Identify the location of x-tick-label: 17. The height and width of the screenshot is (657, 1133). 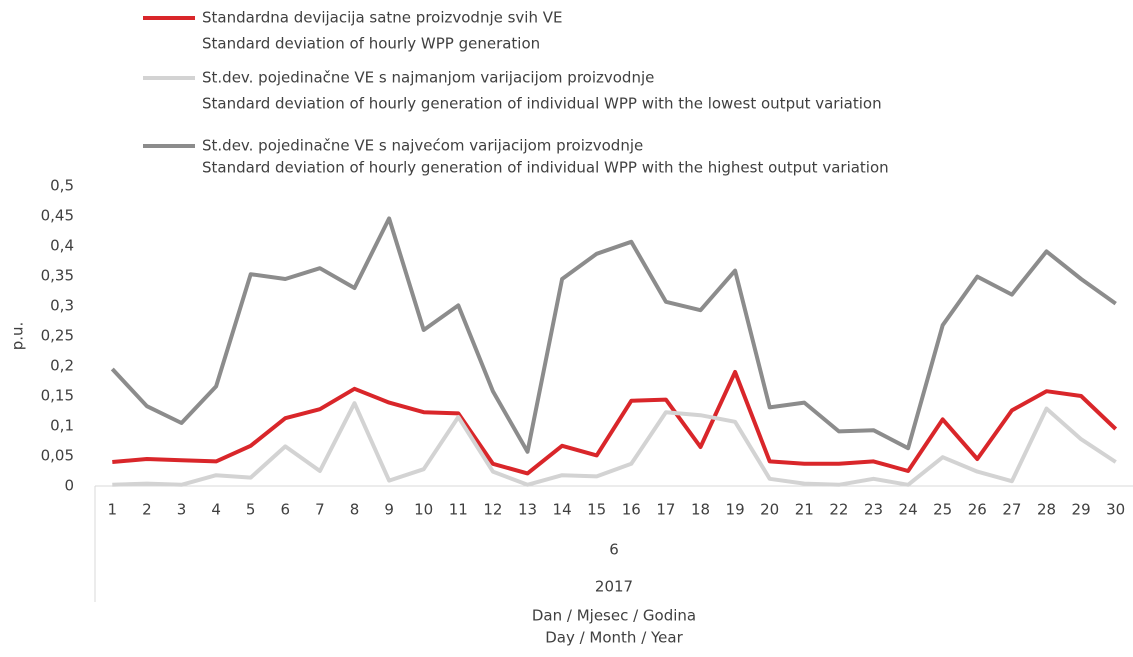
(665, 510).